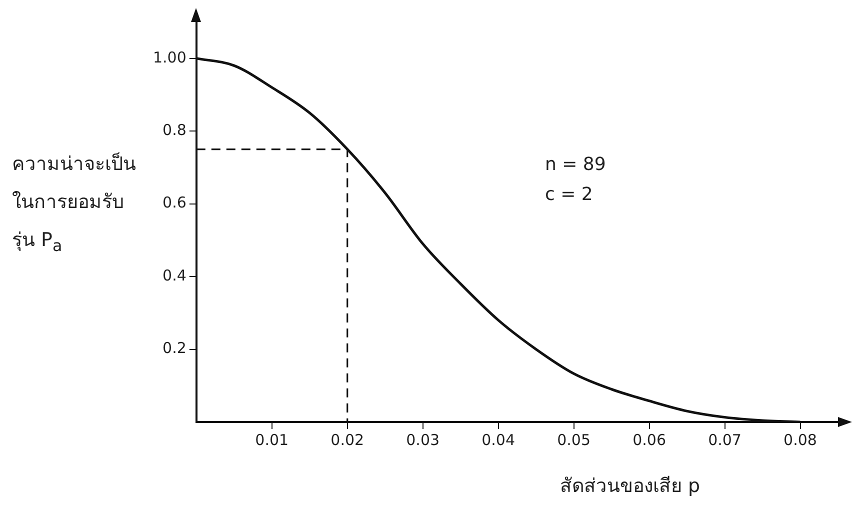 This screenshot has width=858, height=523. Describe the element at coordinates (574, 439) in the screenshot. I see `x-tick-label: 0.05` at that location.